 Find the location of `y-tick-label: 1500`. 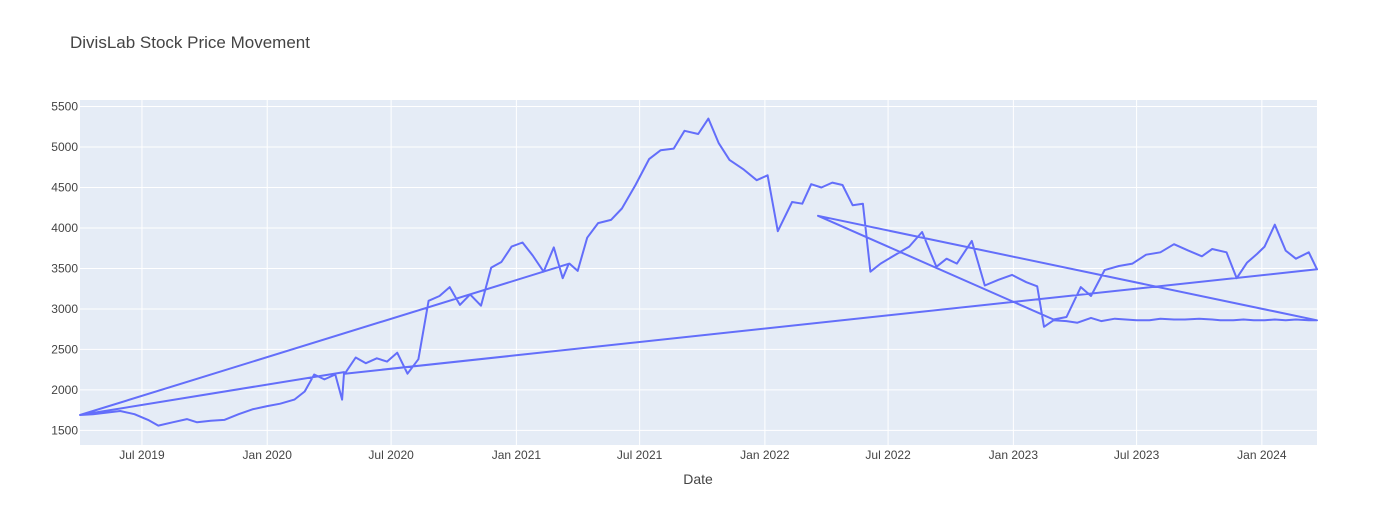

y-tick-label: 1500 is located at coordinates (64, 430).